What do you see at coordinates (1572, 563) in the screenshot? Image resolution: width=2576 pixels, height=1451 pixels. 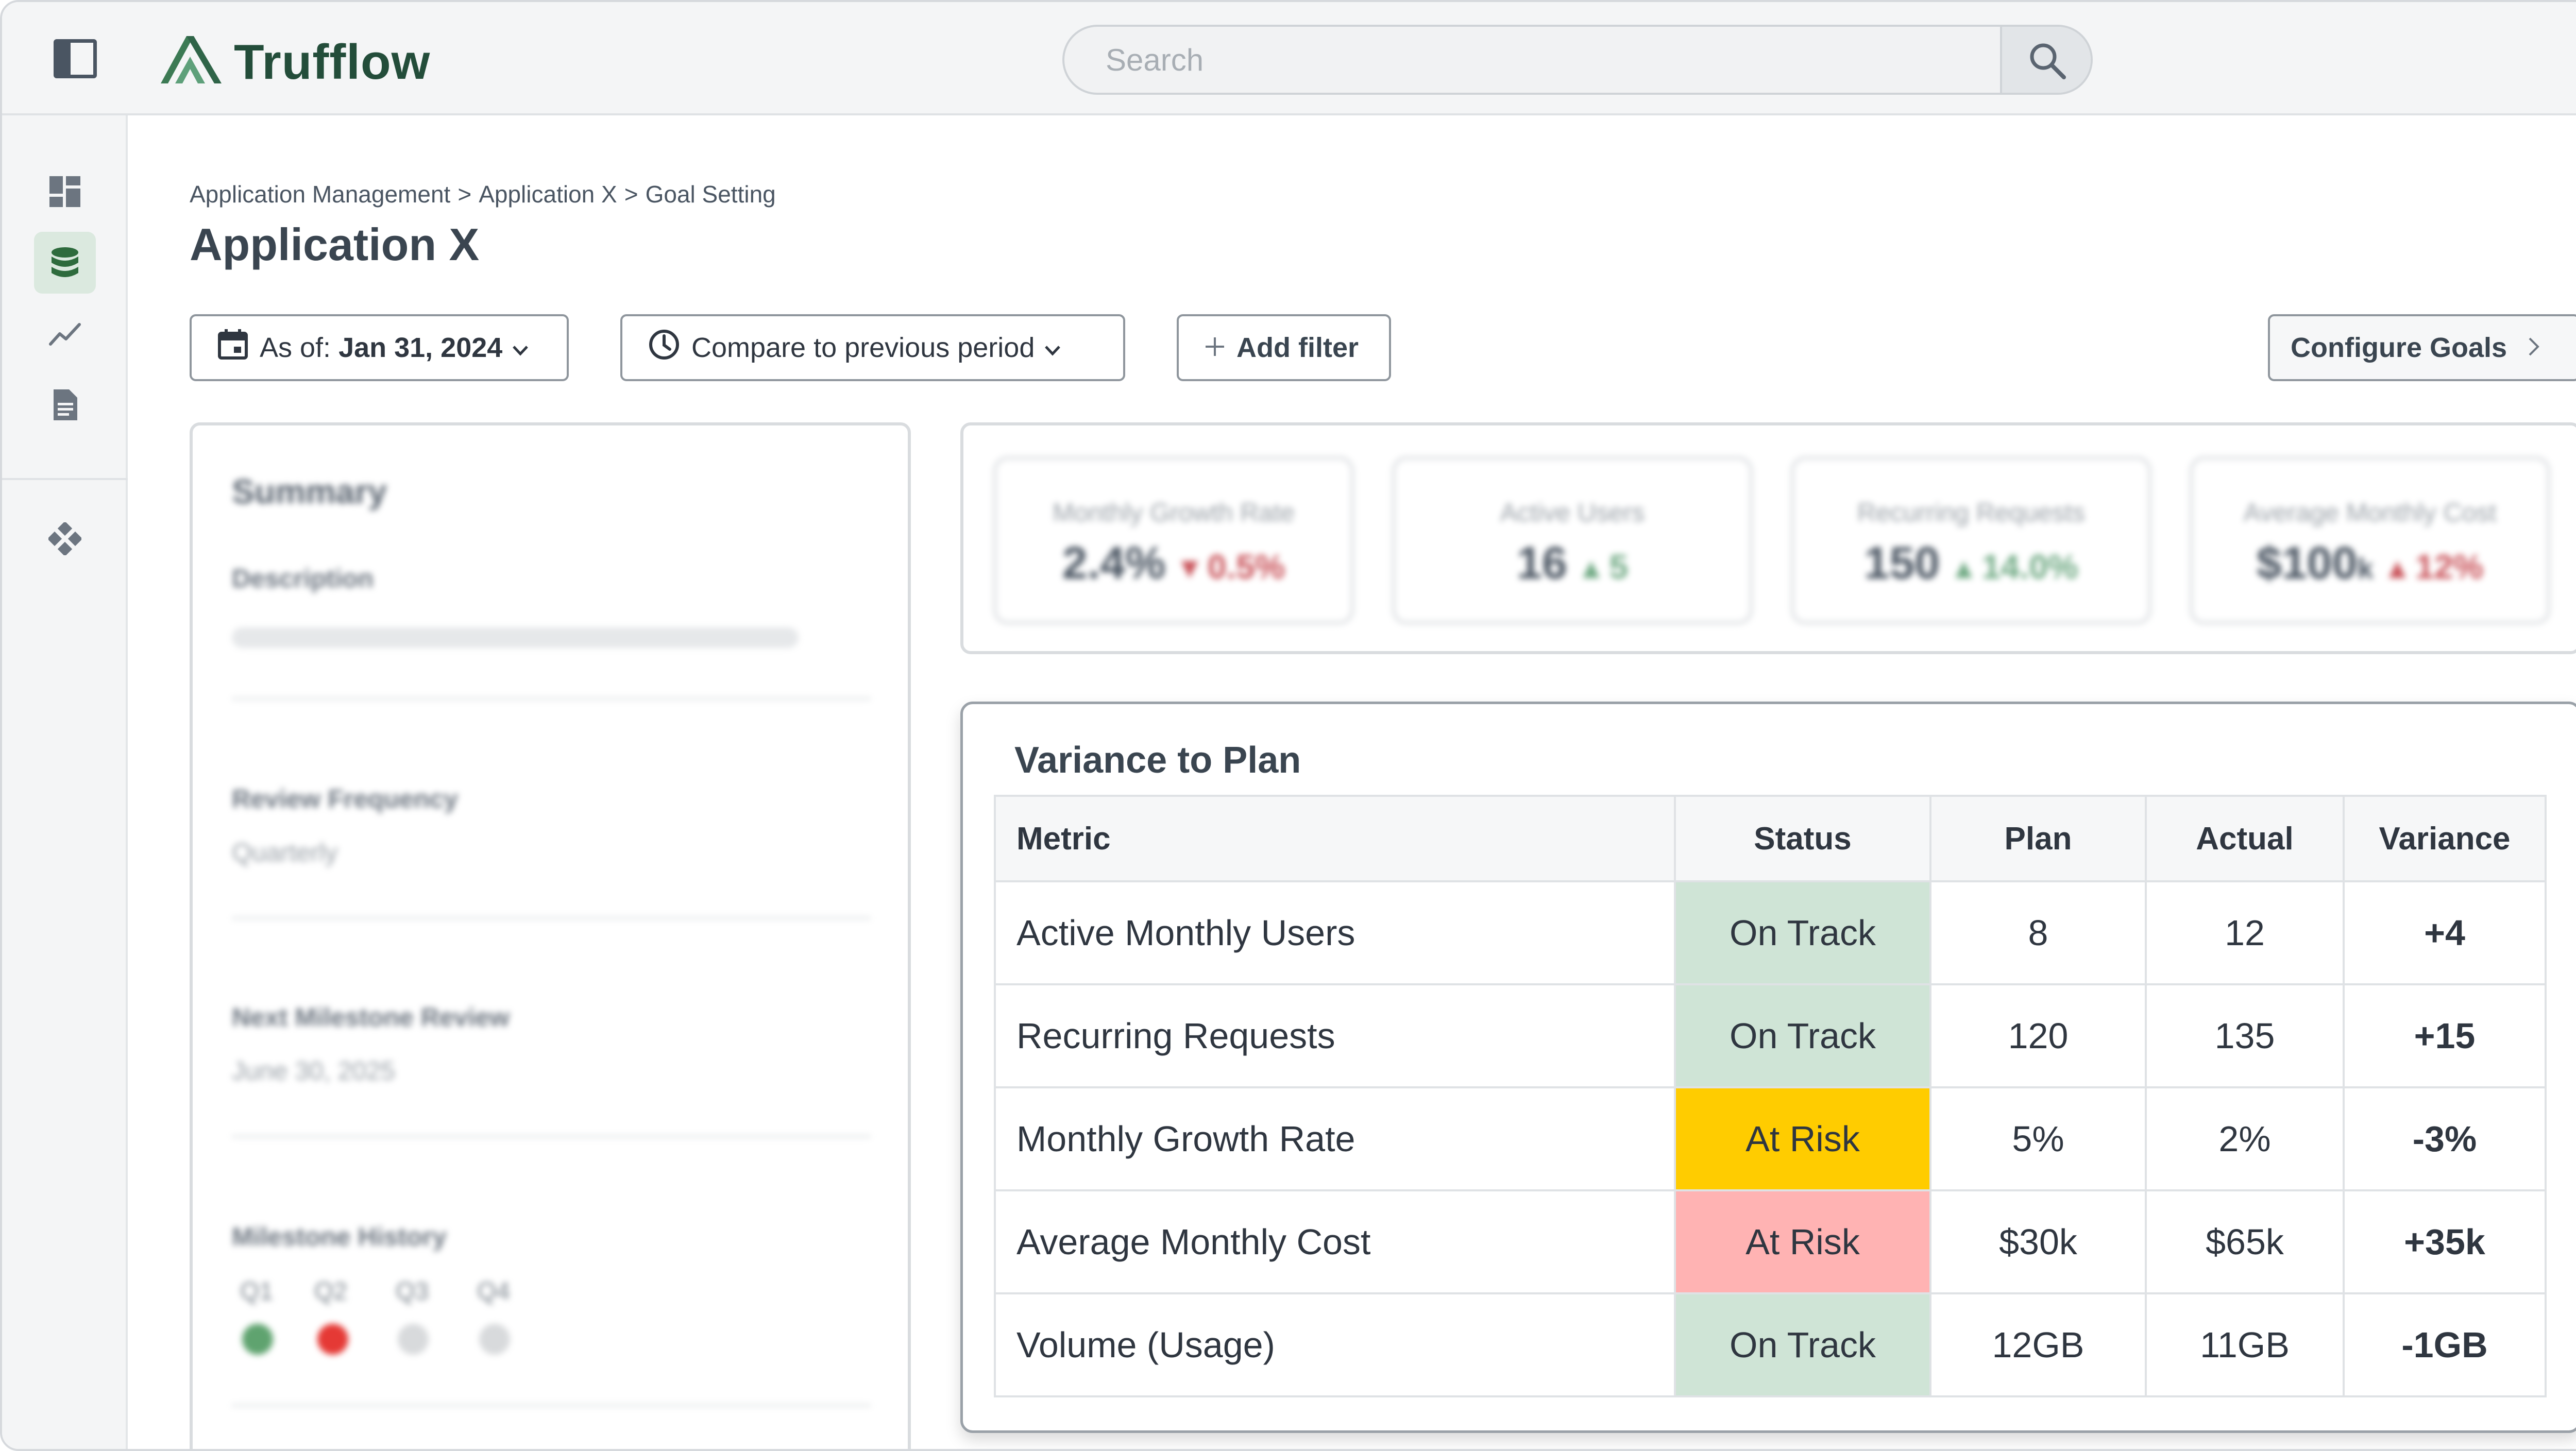 I see `kpi-value-row: 16 ▴ 5` at bounding box center [1572, 563].